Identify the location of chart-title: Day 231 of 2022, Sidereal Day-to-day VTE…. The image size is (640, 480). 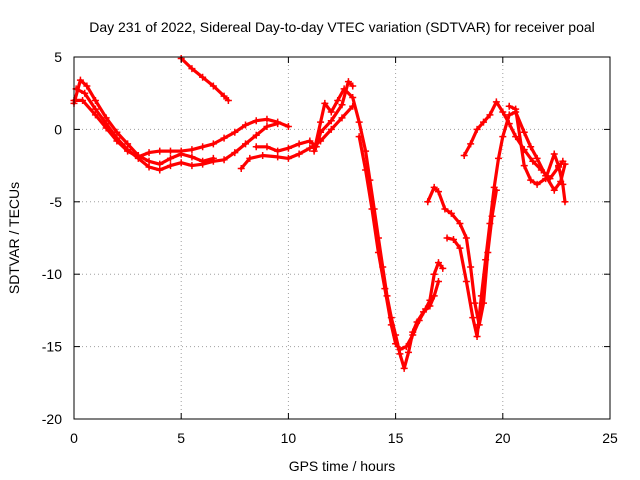
(342, 27).